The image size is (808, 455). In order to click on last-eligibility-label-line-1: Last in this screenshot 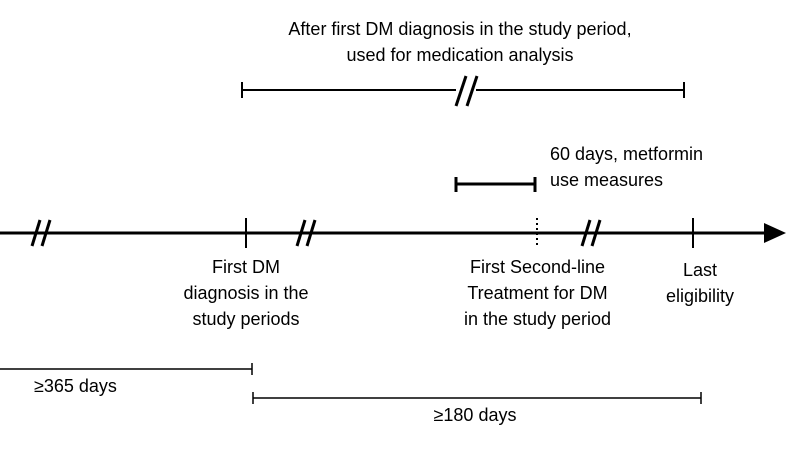, I will do `click(700, 270)`.